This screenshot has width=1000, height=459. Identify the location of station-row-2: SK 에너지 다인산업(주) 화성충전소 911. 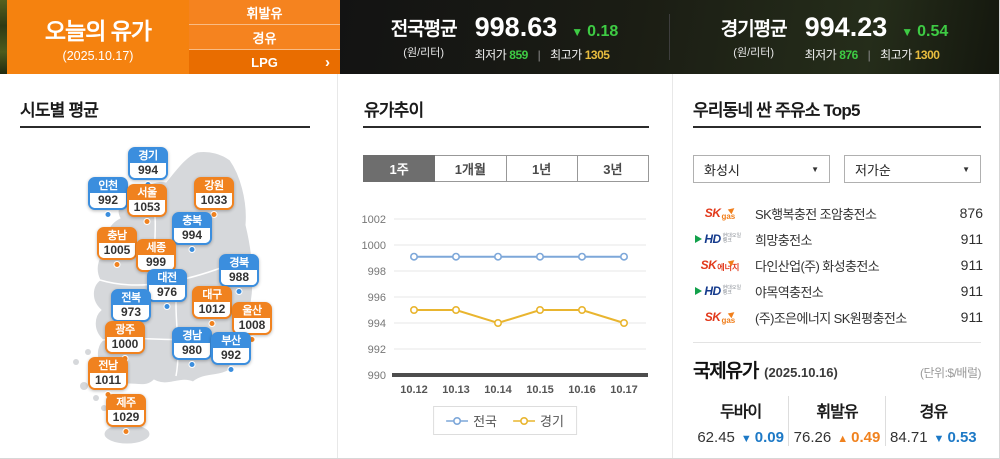
(837, 265).